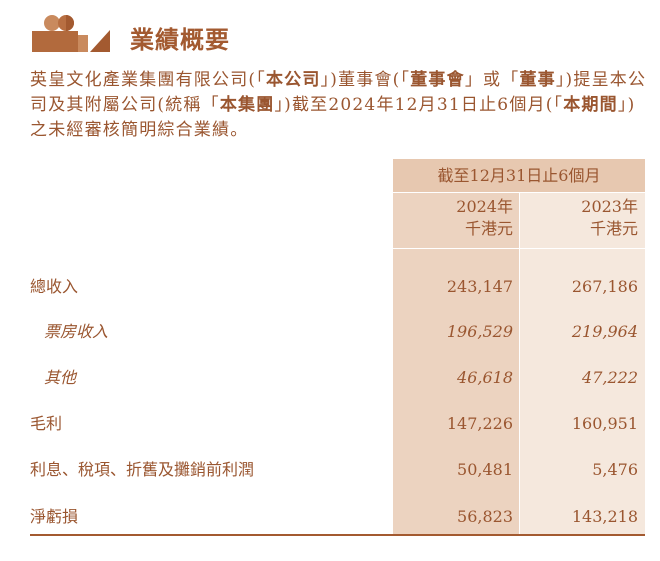  Describe the element at coordinates (293, 80) in the screenshot. I see `defined-term: 本公司` at that location.